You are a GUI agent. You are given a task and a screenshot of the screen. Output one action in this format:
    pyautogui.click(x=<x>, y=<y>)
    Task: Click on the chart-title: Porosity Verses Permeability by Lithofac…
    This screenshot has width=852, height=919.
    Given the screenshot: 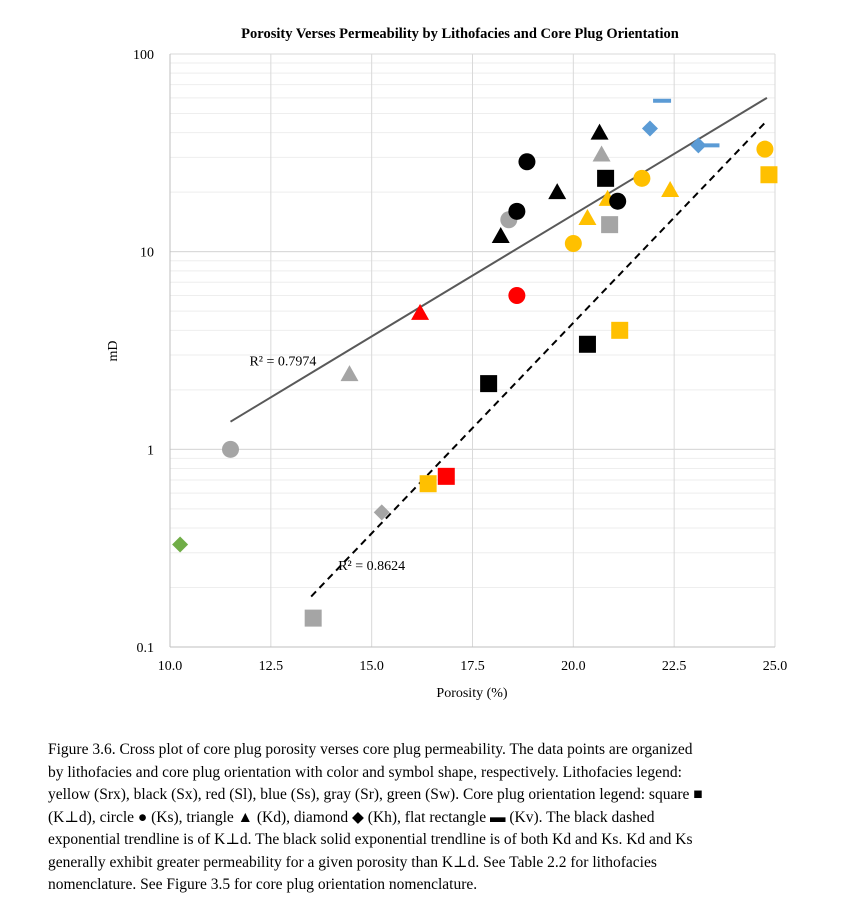 What is the action you would take?
    pyautogui.click(x=460, y=34)
    